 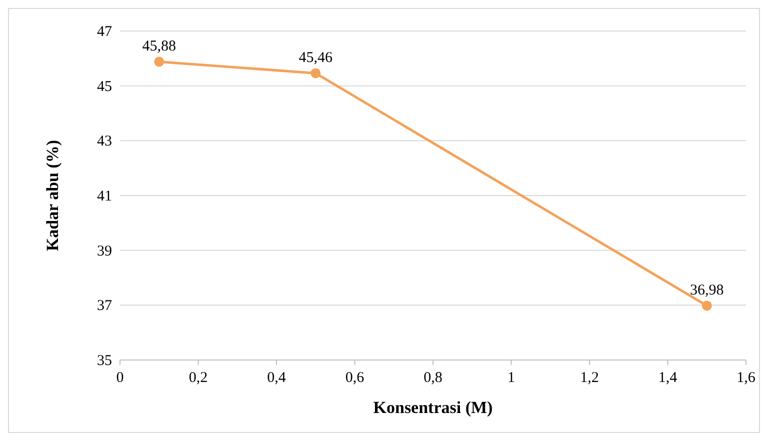 I want to click on y-tick-label: 39, so click(x=104, y=251).